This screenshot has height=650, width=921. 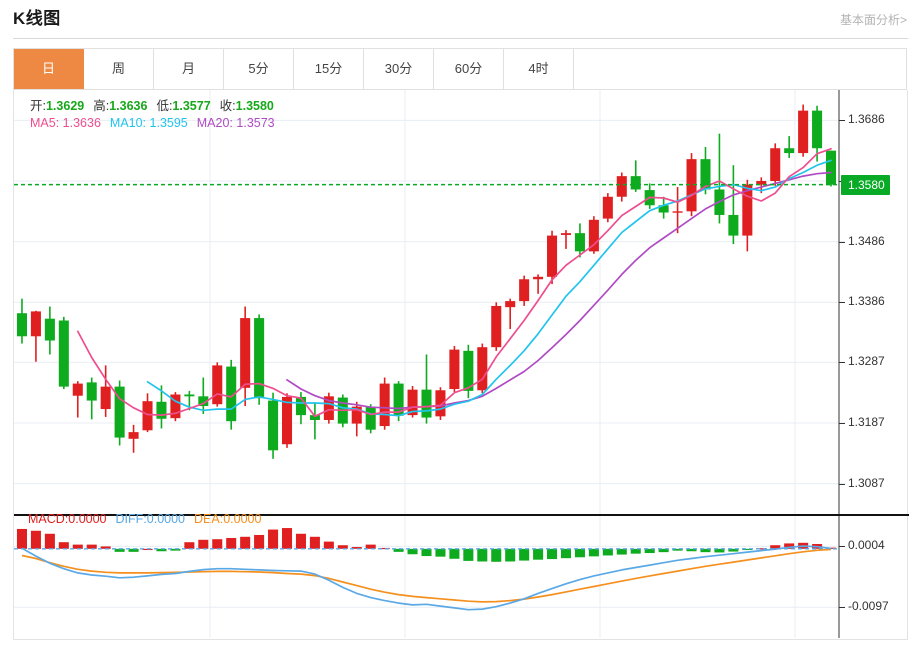 I want to click on high-value: 1.3636, so click(x=128, y=106).